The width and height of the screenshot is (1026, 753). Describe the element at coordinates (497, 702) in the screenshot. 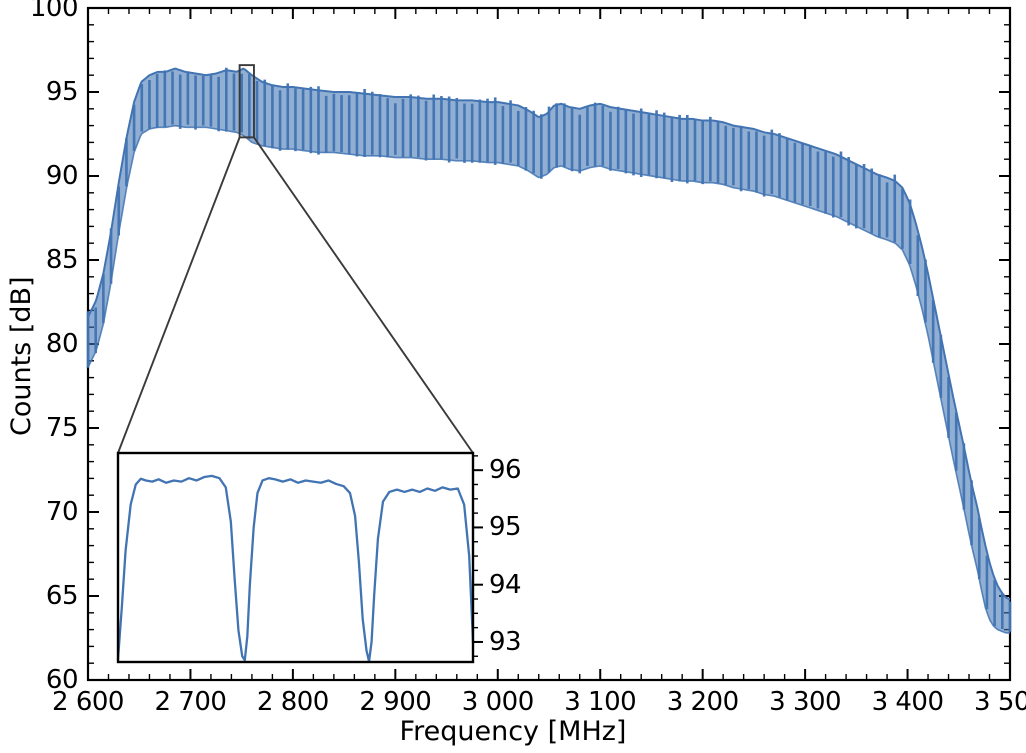

I see `x-tick-label: 3 000` at that location.